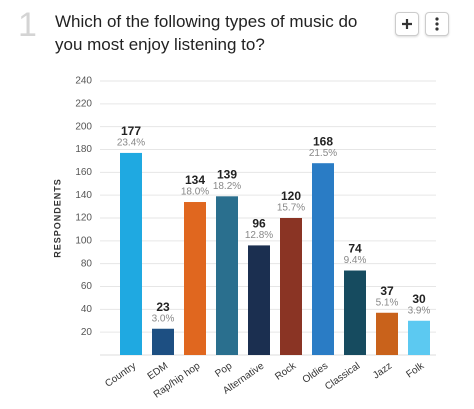 The height and width of the screenshot is (409, 474). Describe the element at coordinates (415, 370) in the screenshot. I see `x-tick-label: Folk` at that location.